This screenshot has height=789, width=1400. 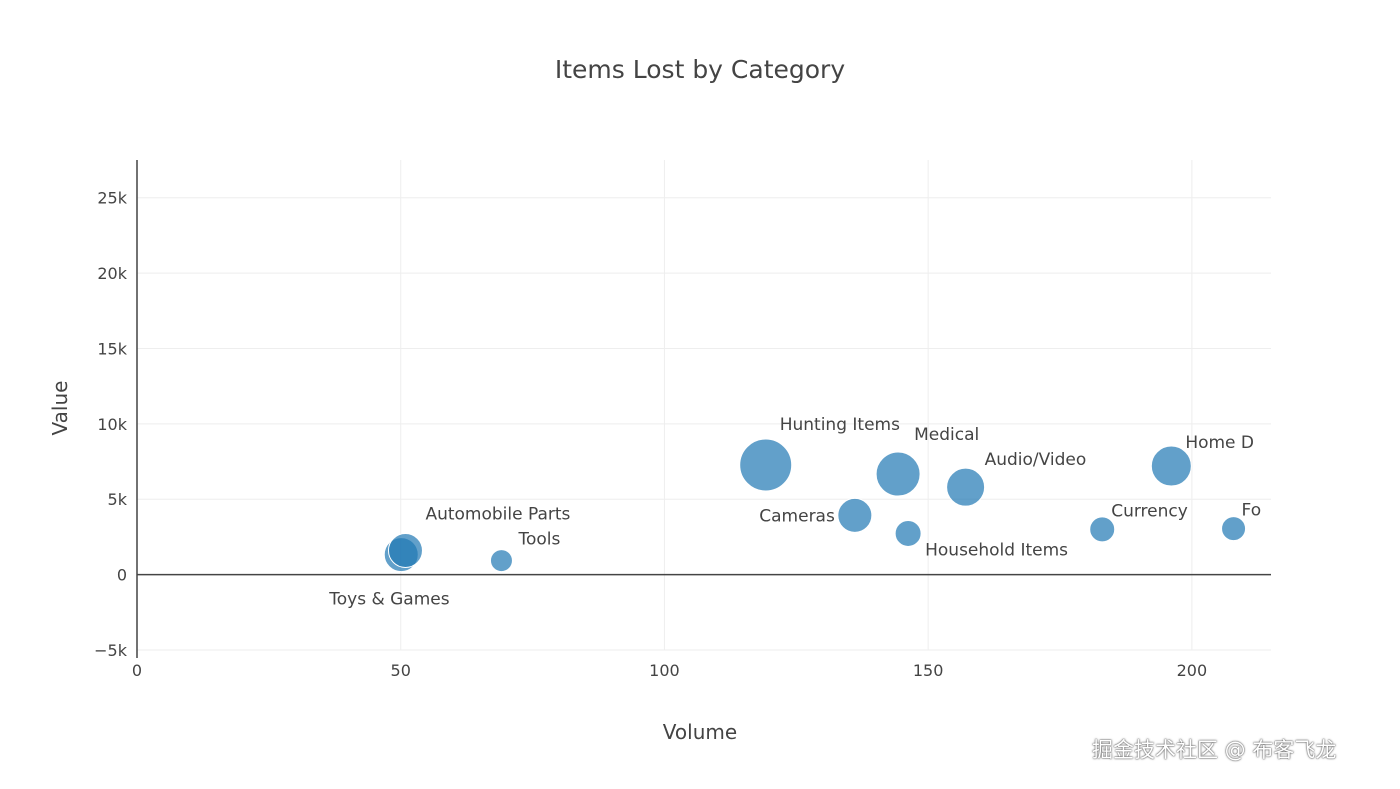 I want to click on y-tick-label: 10k, so click(x=112, y=424).